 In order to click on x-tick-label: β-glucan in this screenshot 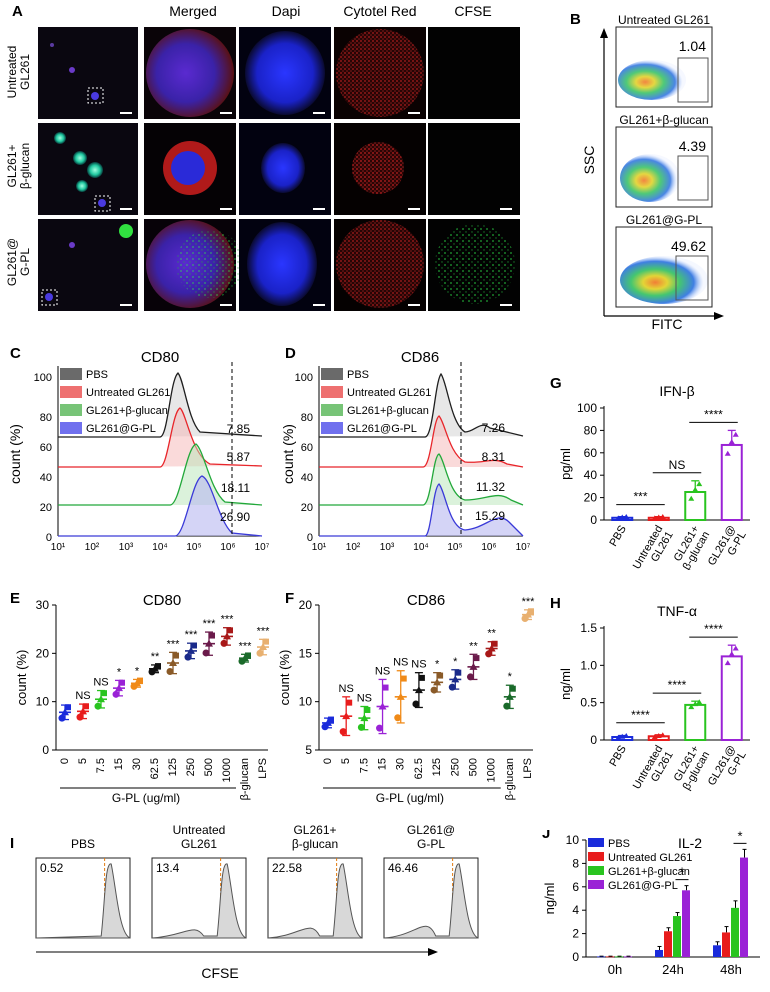, I will do `click(510, 779)`.